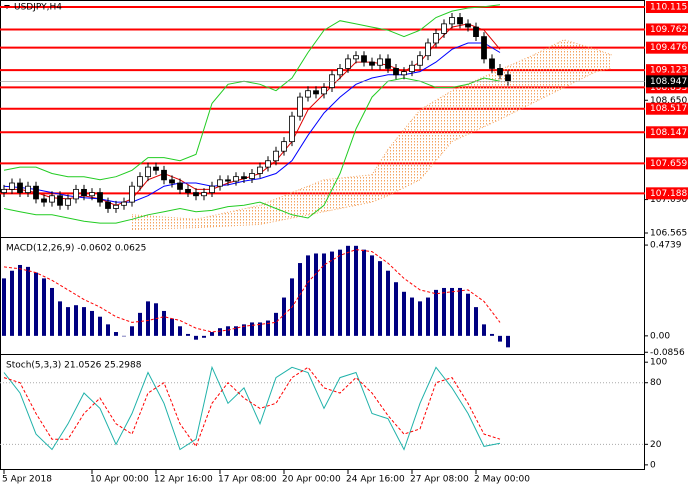  I want to click on x-tick-label: 2 May 00:00, so click(502, 480).